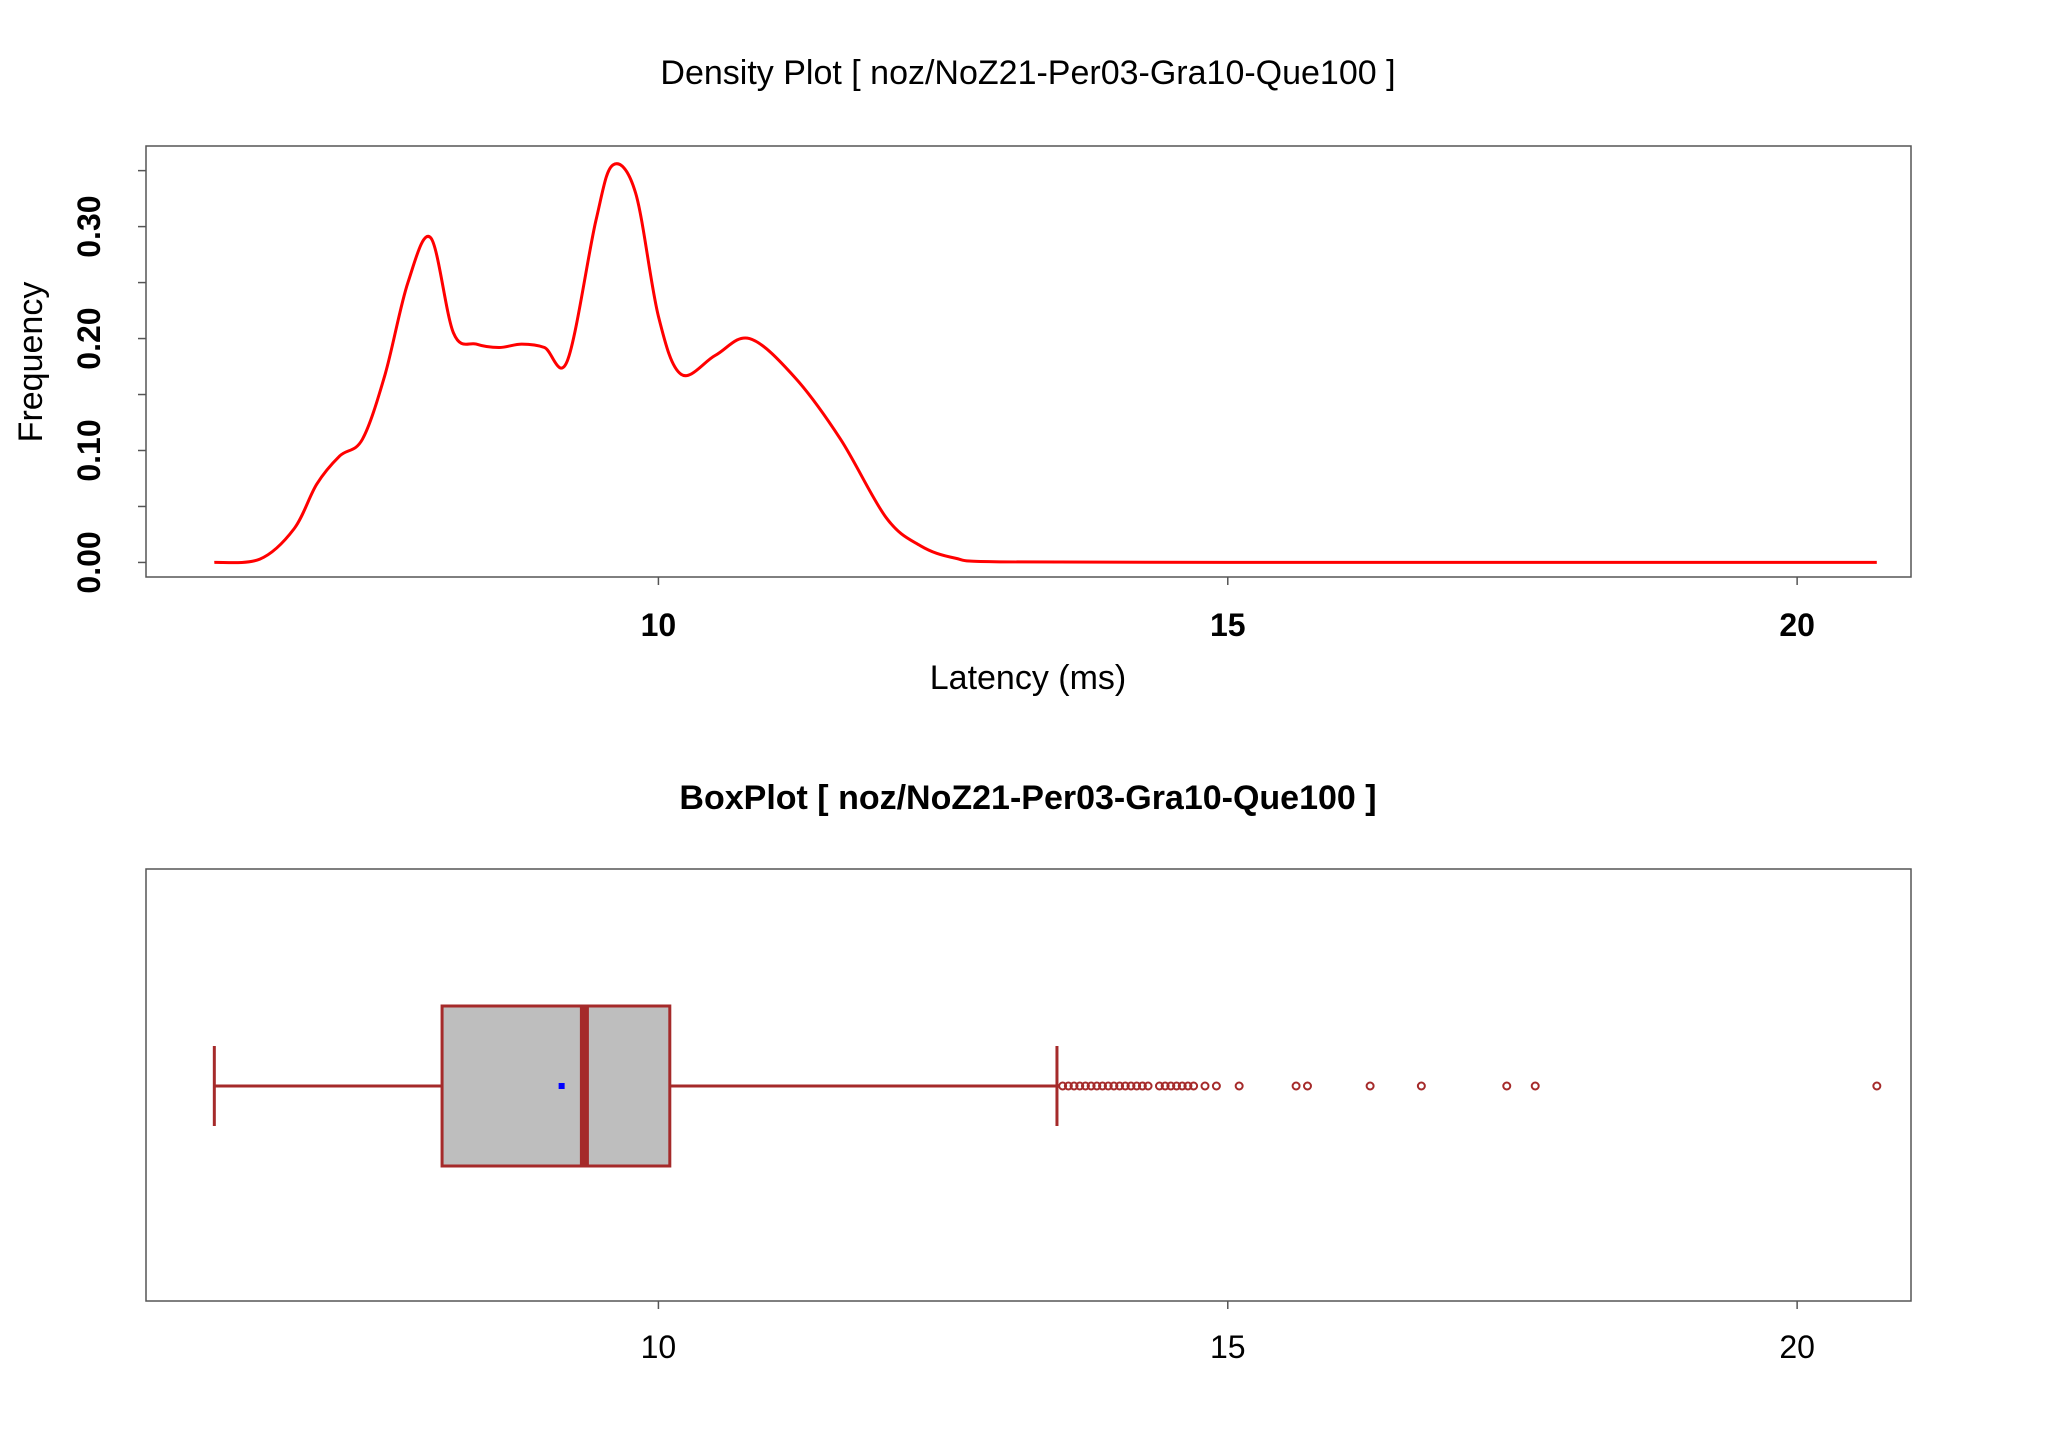 The image size is (2048, 1440). I want to click on density-y-tick-label: 0.30, so click(89, 226).